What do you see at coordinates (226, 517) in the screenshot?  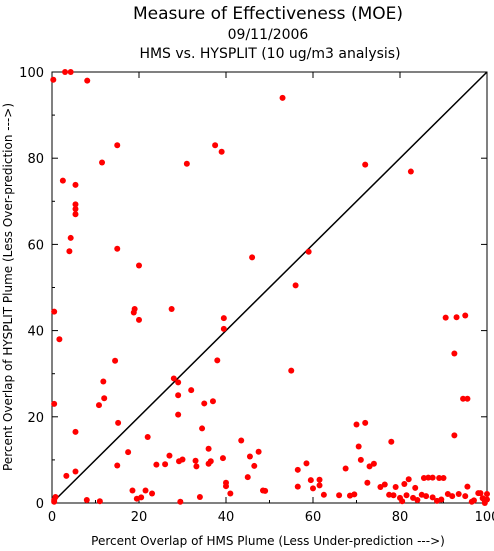 I see `x-tick-label: 40` at bounding box center [226, 517].